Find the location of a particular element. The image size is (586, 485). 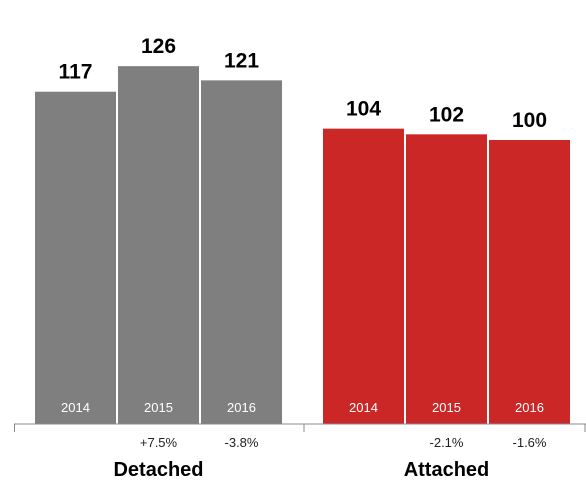

change-label: -2.1% is located at coordinates (447, 442).